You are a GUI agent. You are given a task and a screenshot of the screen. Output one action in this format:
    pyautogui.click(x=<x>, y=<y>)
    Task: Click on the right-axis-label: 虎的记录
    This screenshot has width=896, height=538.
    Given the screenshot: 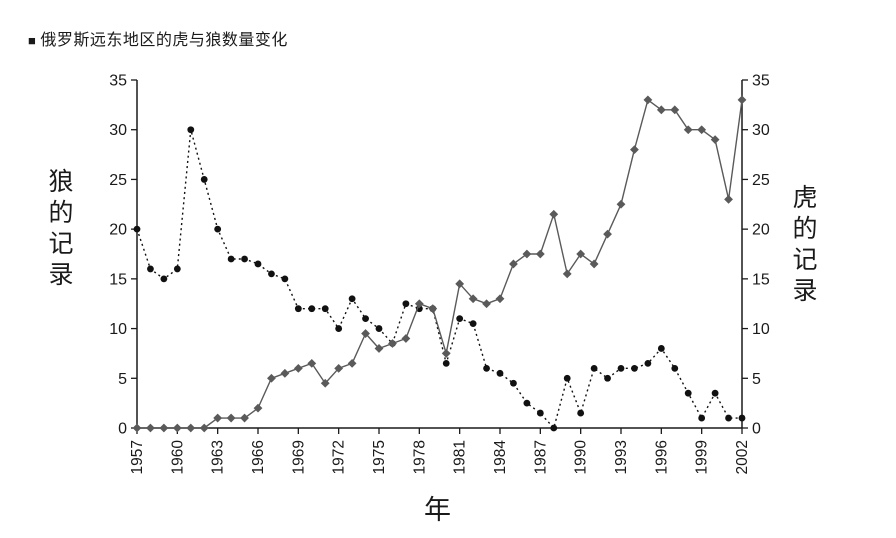 What is the action you would take?
    pyautogui.click(x=803, y=246)
    